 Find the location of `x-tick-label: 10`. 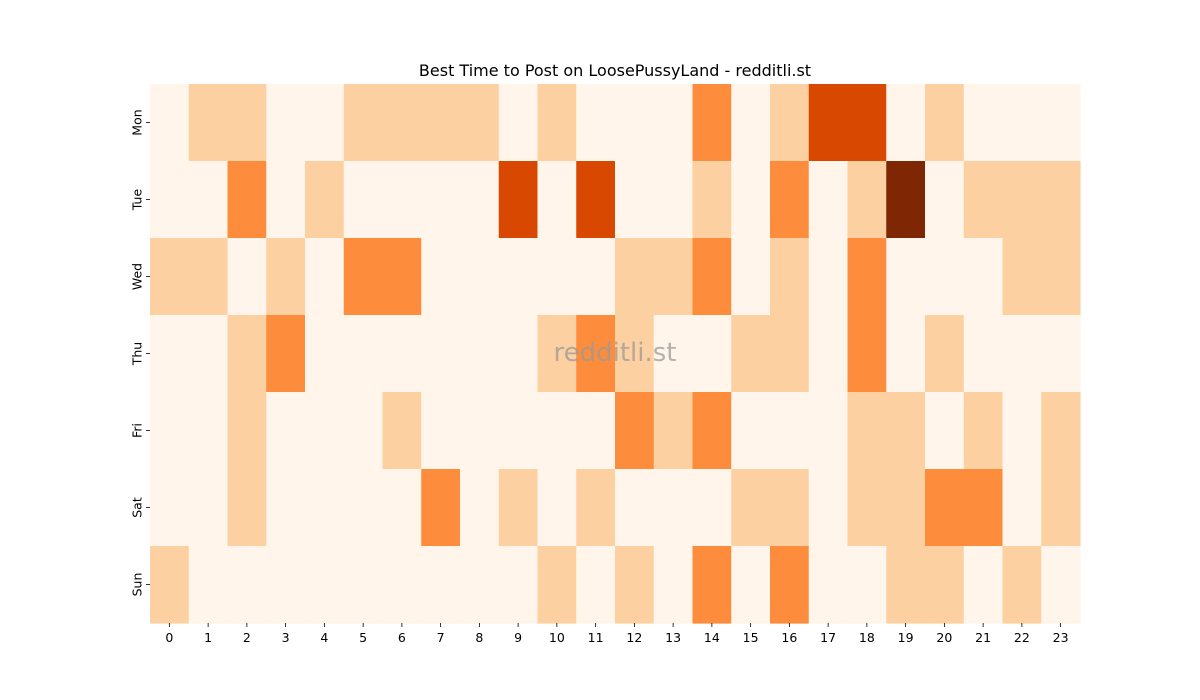

x-tick-label: 10 is located at coordinates (557, 637).